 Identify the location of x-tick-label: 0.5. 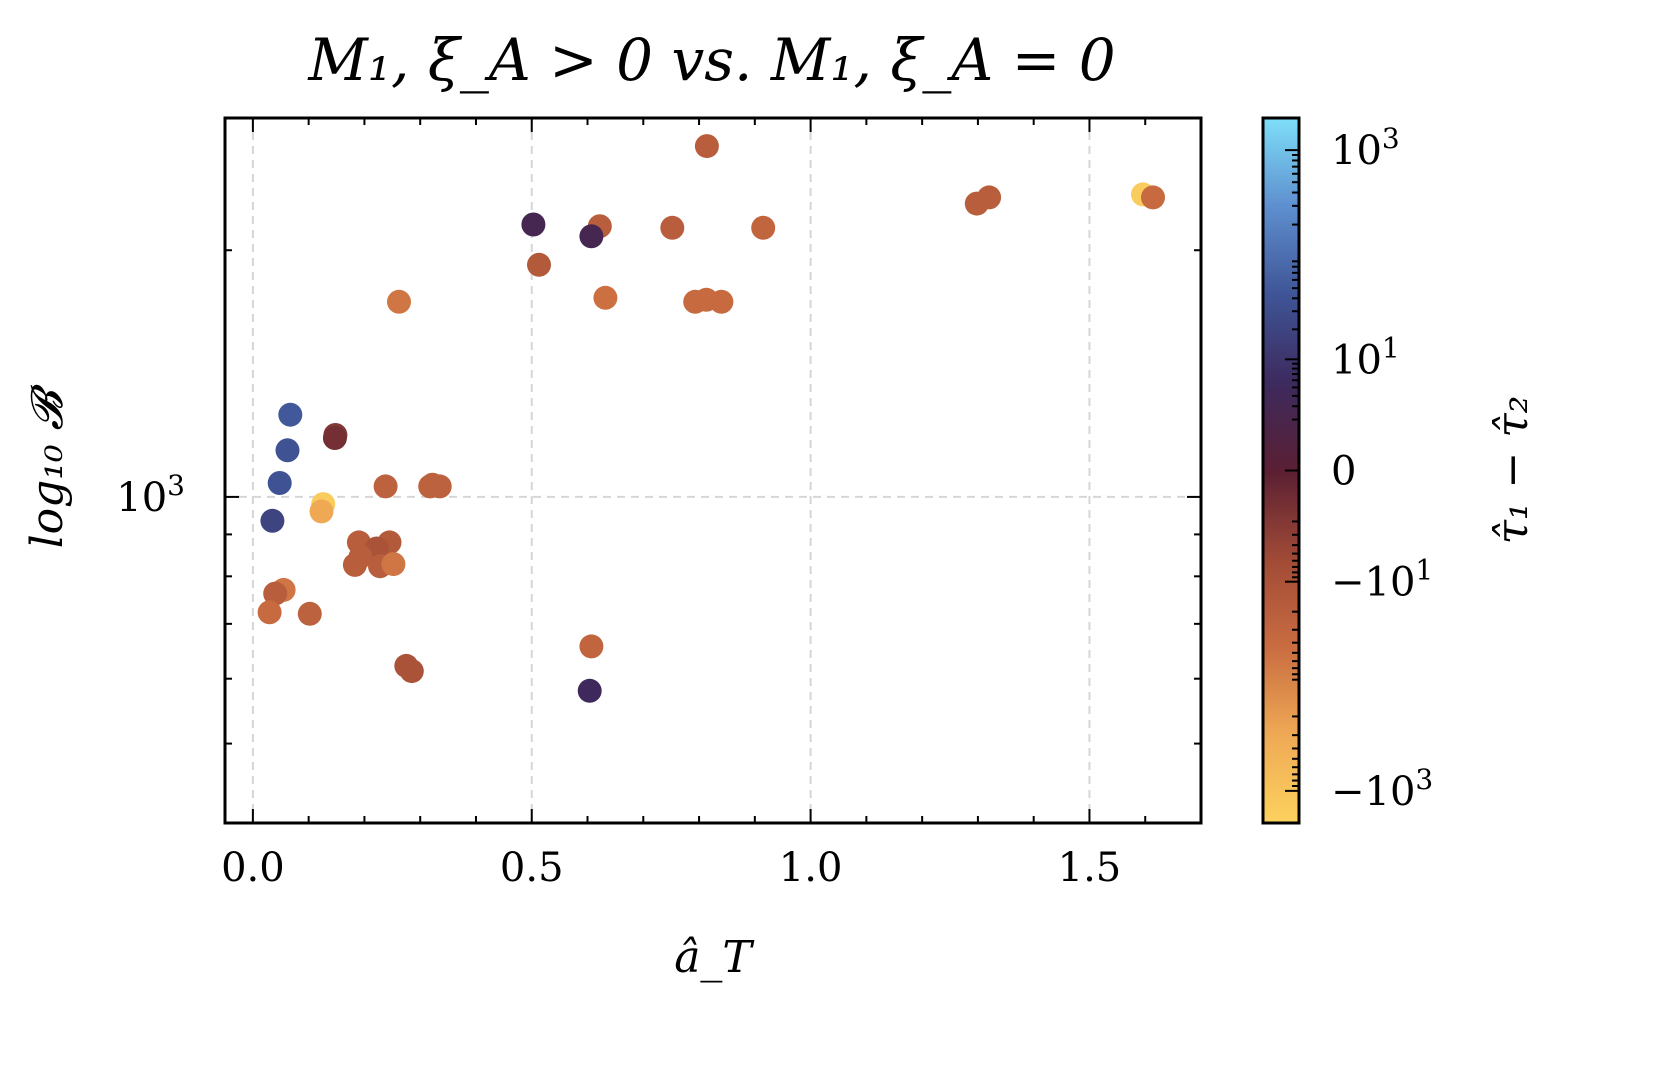
(532, 868).